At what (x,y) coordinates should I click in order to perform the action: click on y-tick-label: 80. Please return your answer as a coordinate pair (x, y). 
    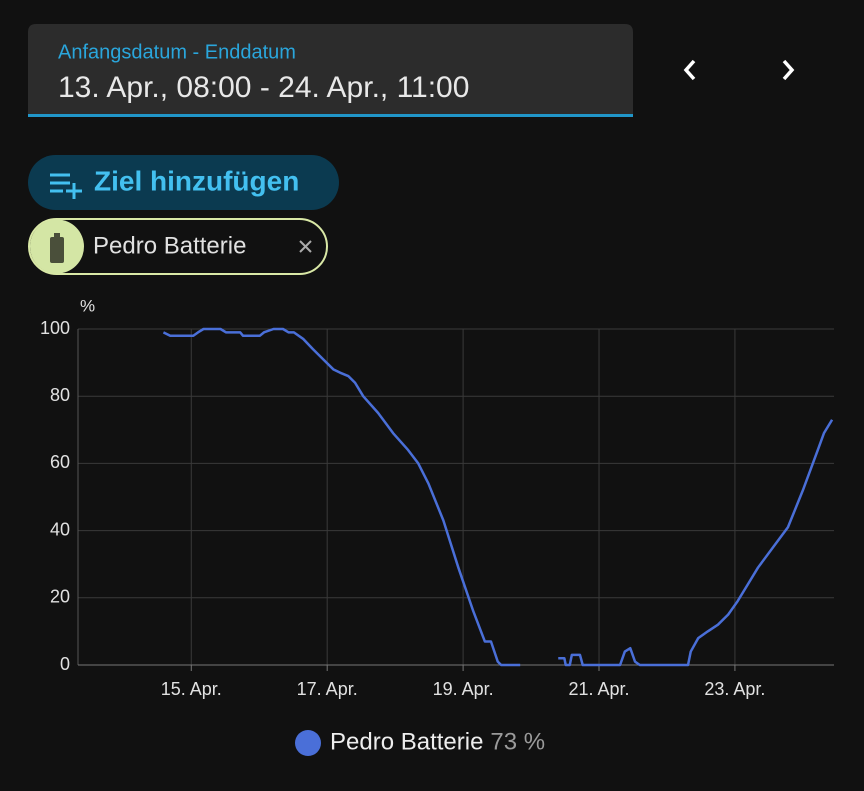
    Looking at the image, I should click on (60, 395).